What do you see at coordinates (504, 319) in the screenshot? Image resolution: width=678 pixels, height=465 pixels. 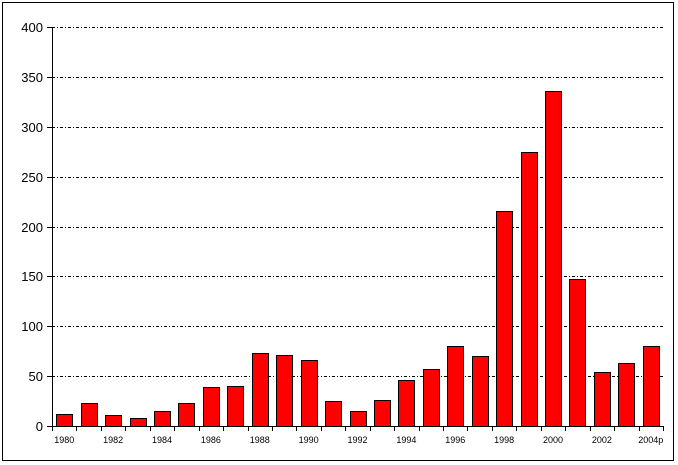 I see `bar-1998` at bounding box center [504, 319].